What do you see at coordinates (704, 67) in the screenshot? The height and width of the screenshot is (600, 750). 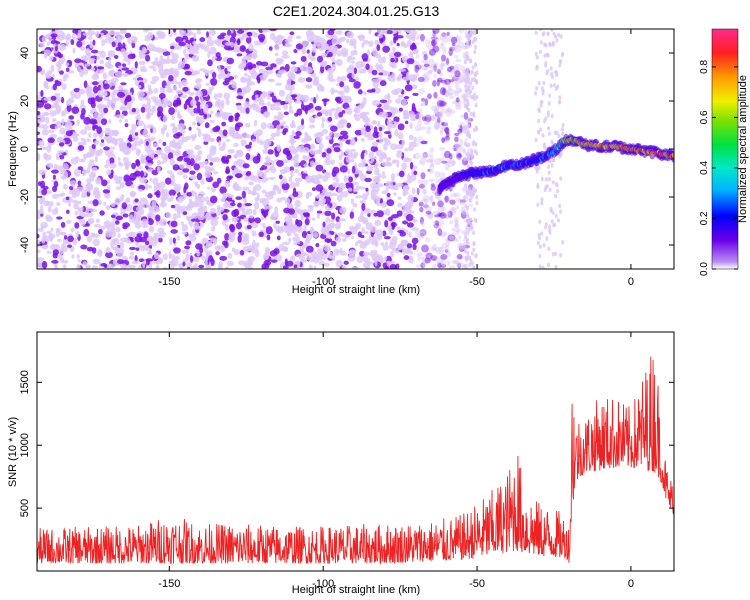 I see `colorbar-tick-label: 0.8` at bounding box center [704, 67].